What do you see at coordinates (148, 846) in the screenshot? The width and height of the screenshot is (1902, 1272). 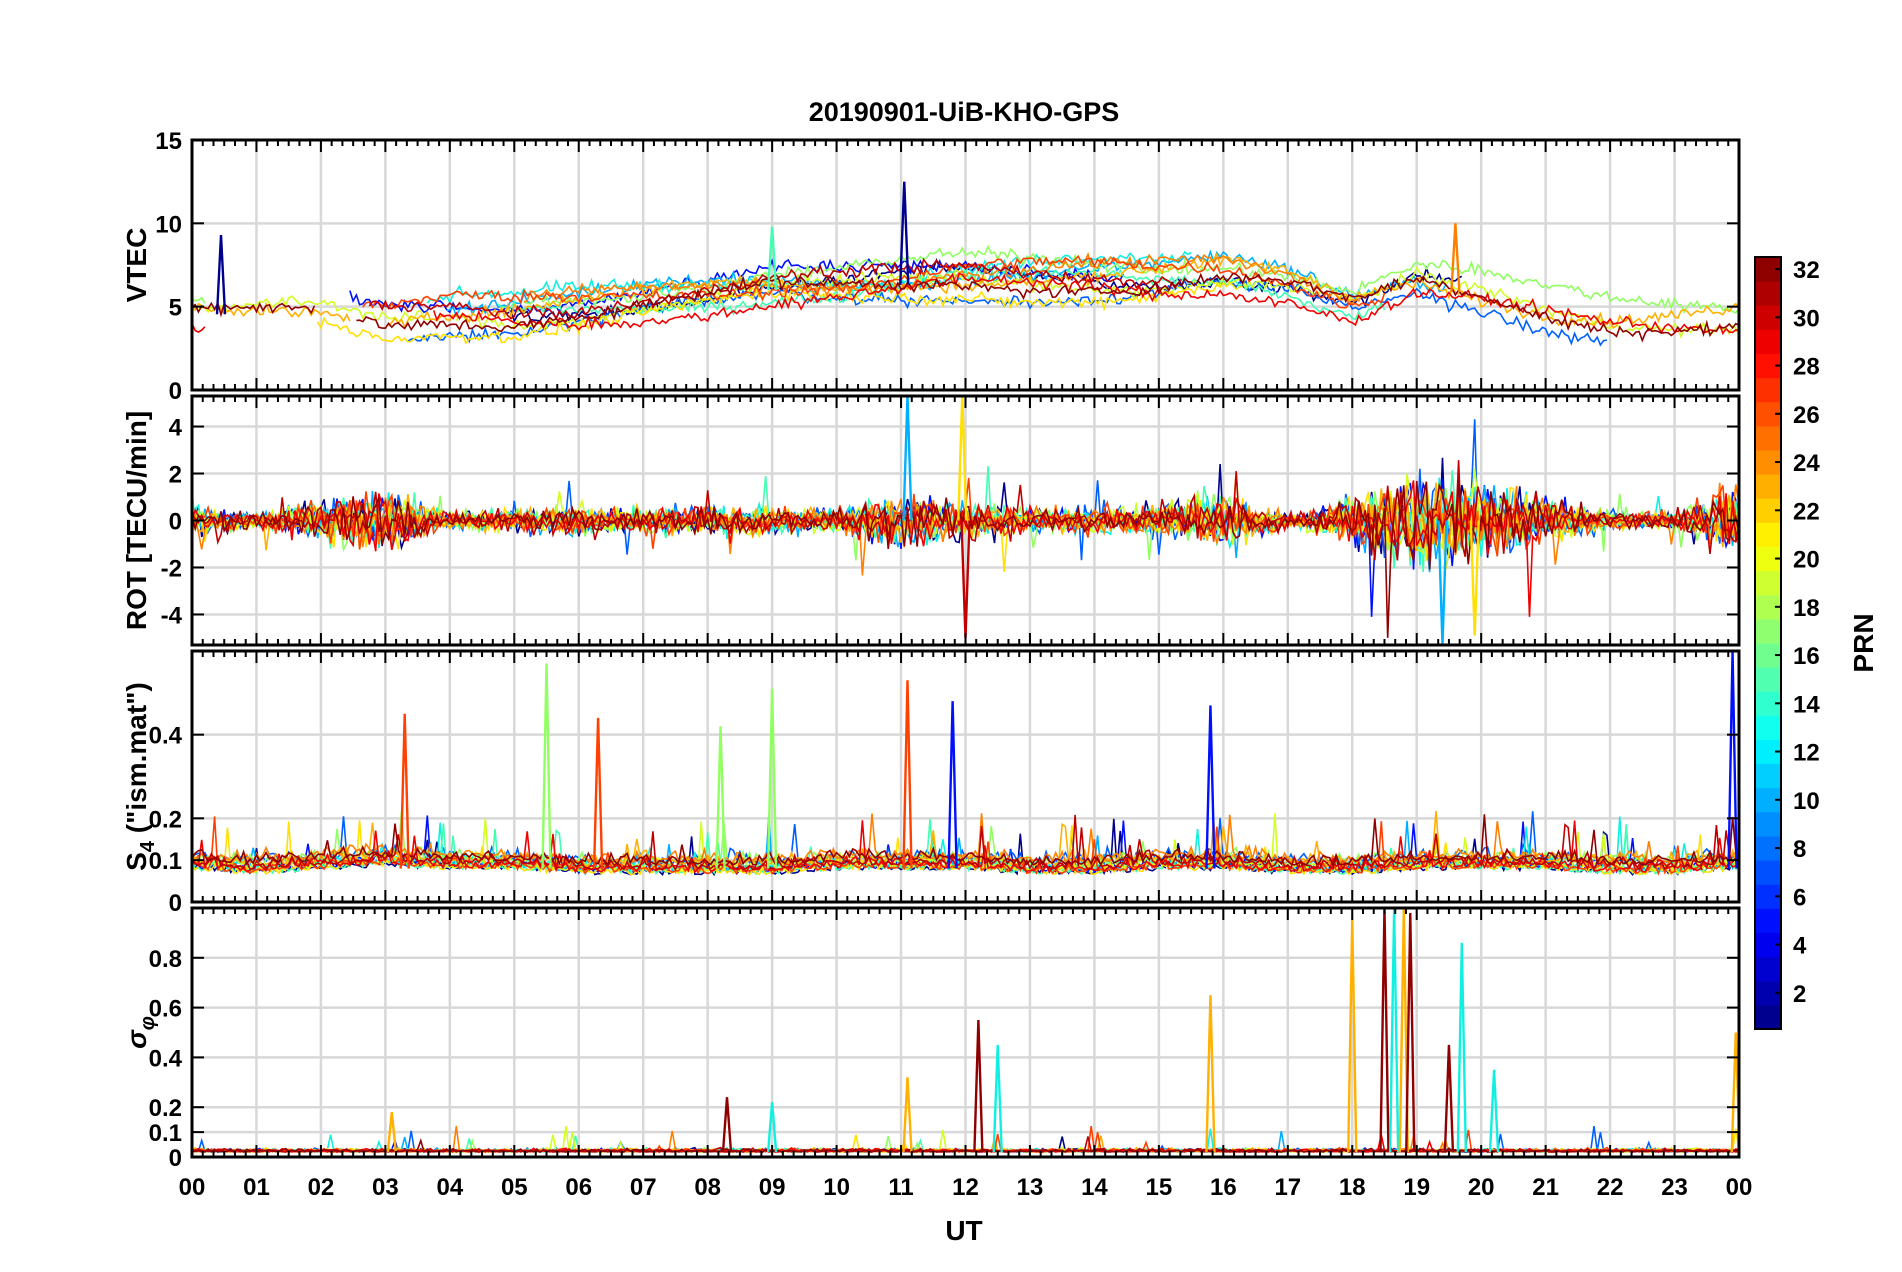 I see `y-axis-label-sub: 4` at bounding box center [148, 846].